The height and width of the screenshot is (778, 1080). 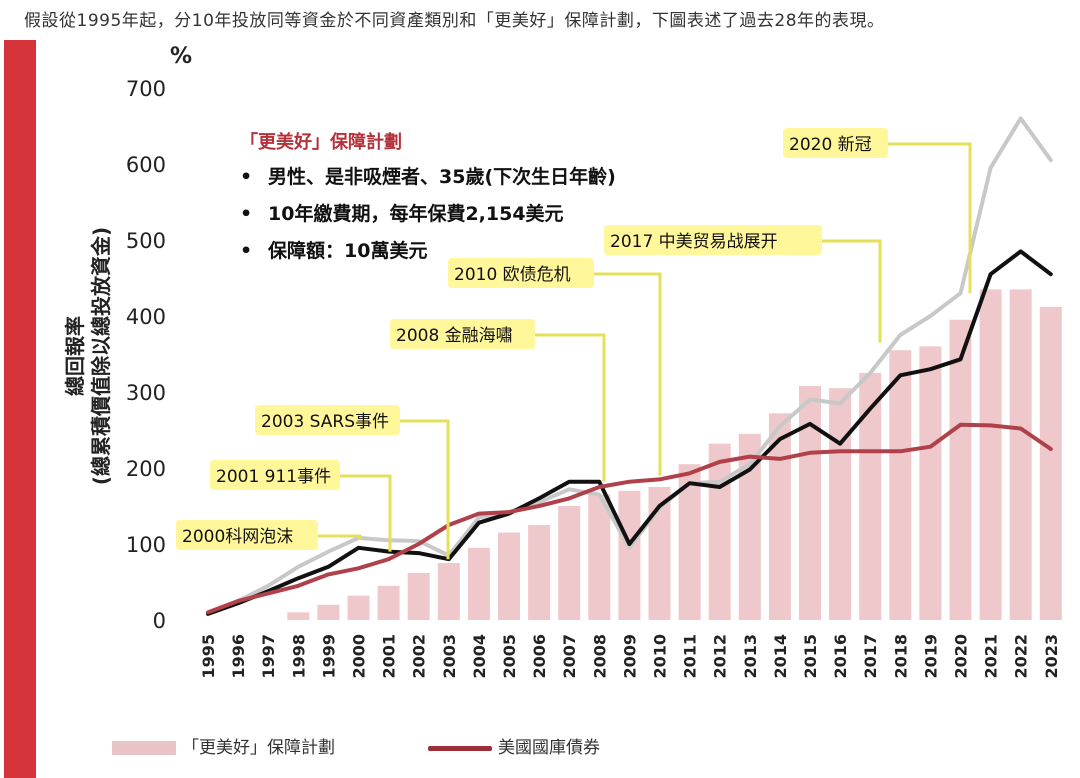 What do you see at coordinates (539, 572) in the screenshot?
I see `bar-2006` at bounding box center [539, 572].